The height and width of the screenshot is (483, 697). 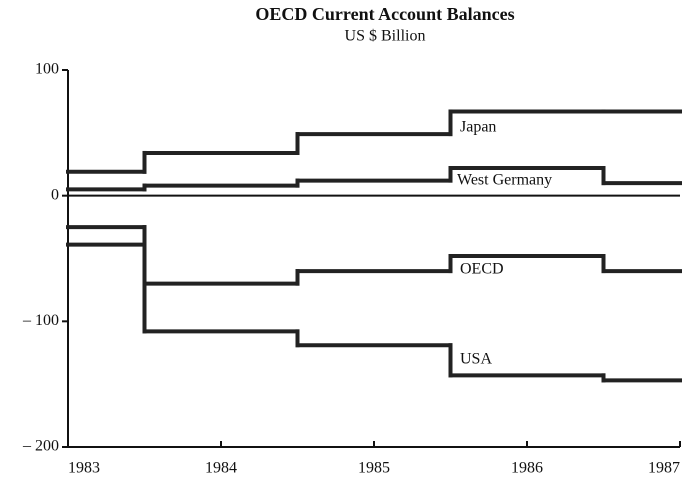 I want to click on x-tick-label: 1987, so click(x=664, y=468).